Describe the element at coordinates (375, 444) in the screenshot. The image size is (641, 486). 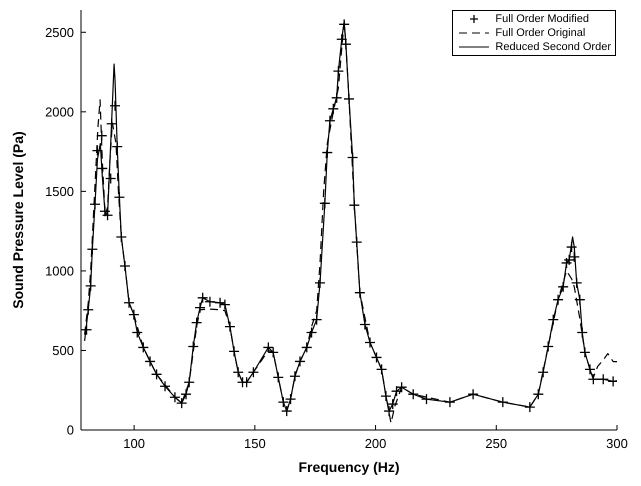
I see `x-tick-label: 200` at that location.